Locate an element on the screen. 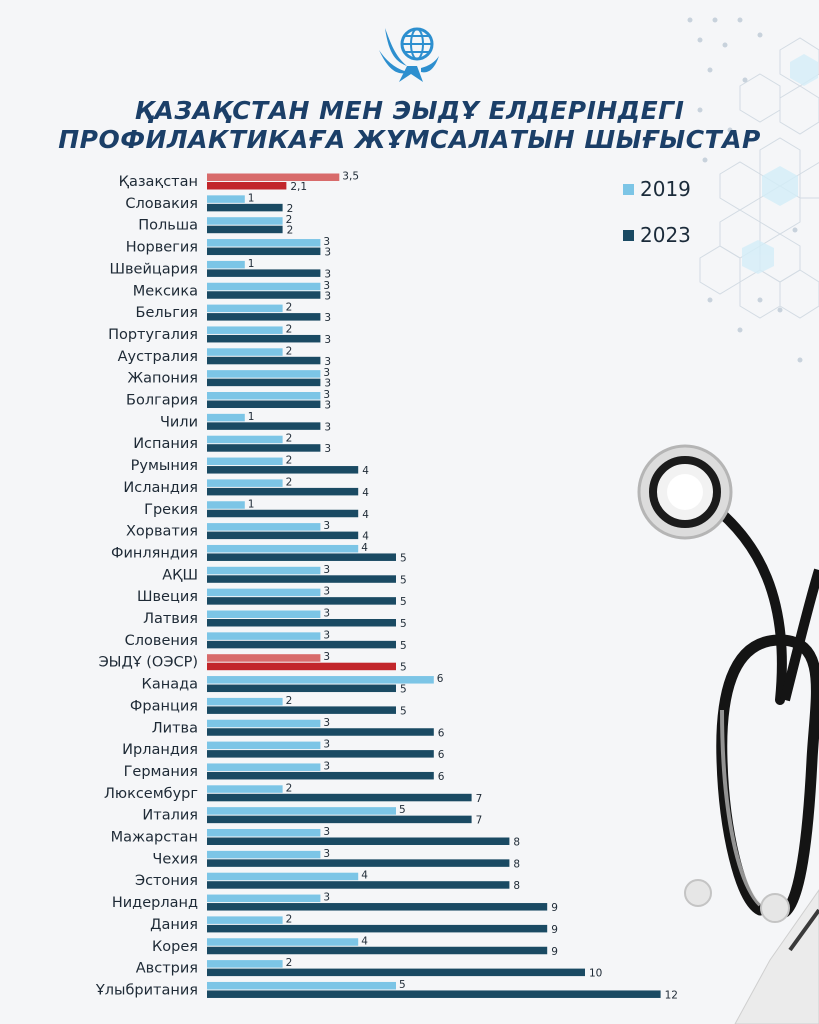 This screenshot has height=1024, width=819. category-label: Нидерланд is located at coordinates (155, 903).